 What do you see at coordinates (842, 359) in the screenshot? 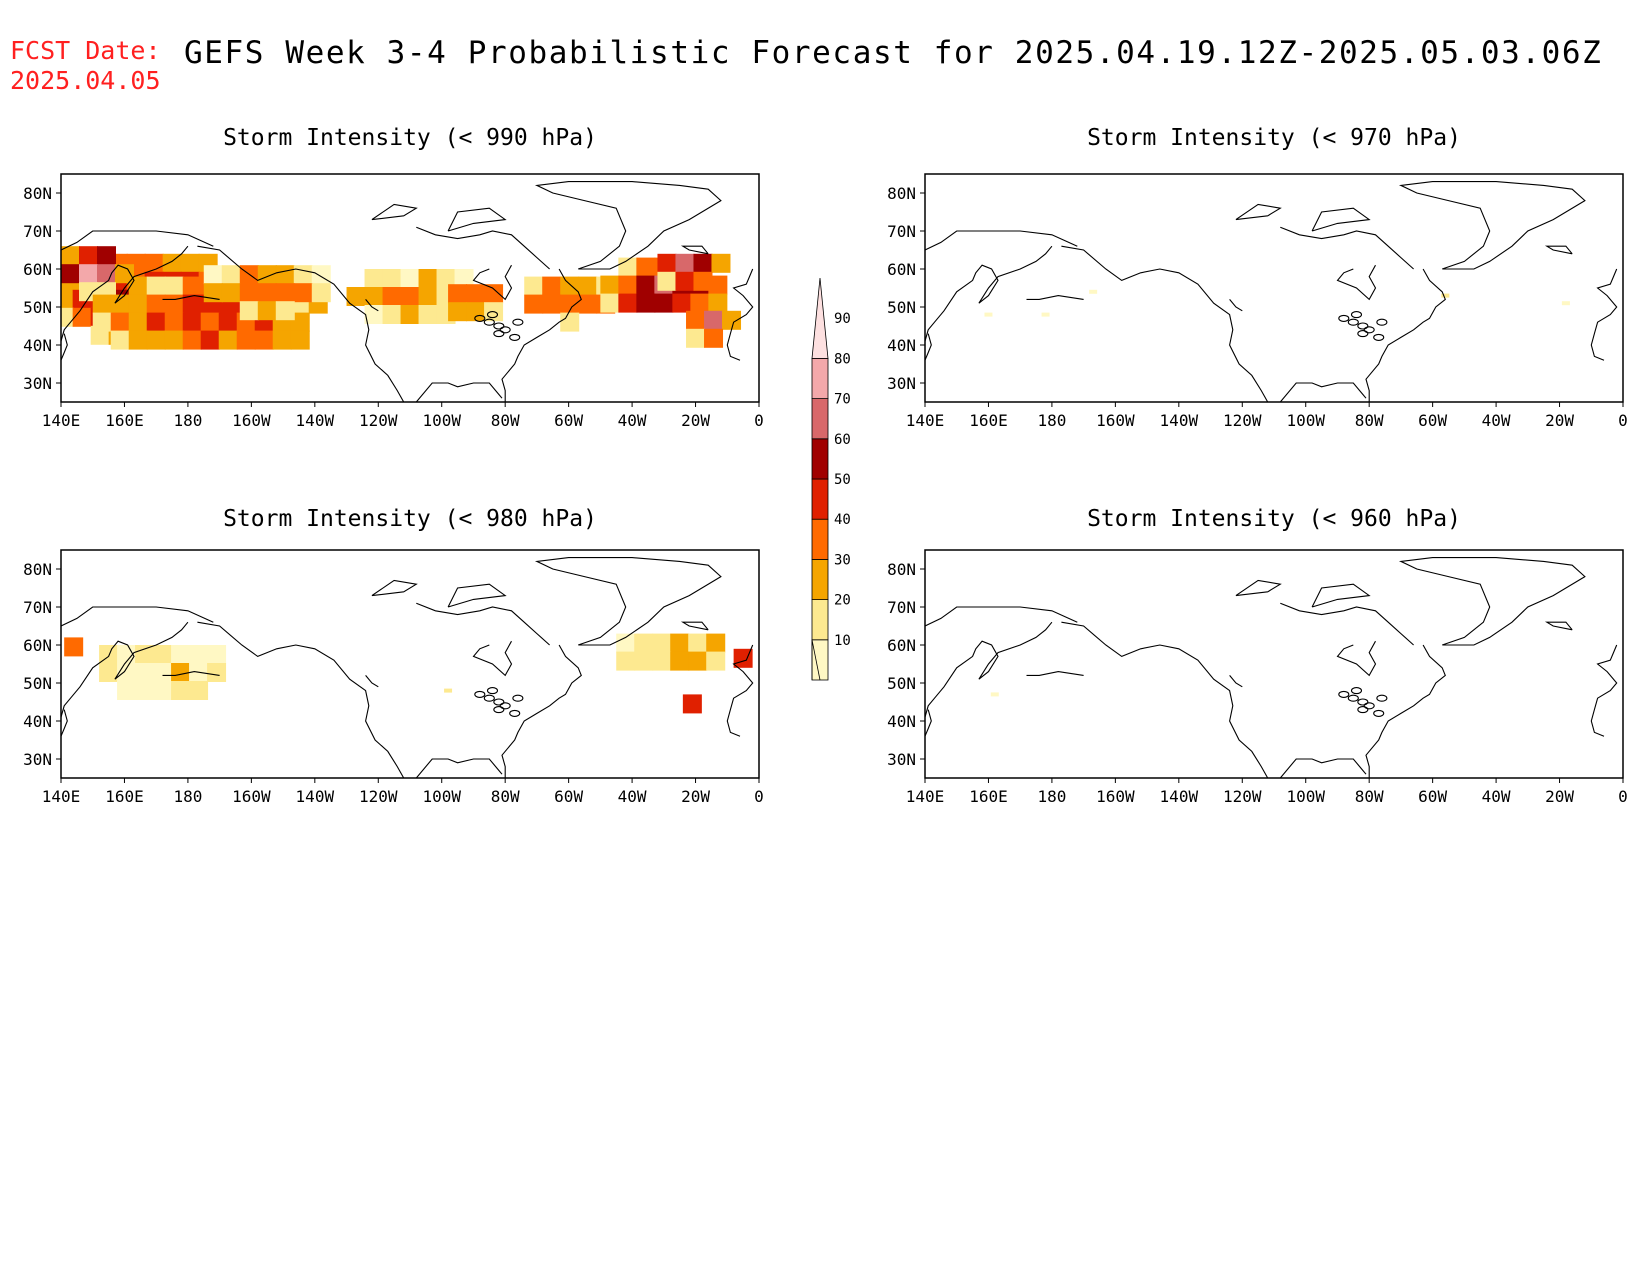
I see `colorbar-label: 80` at bounding box center [842, 359].